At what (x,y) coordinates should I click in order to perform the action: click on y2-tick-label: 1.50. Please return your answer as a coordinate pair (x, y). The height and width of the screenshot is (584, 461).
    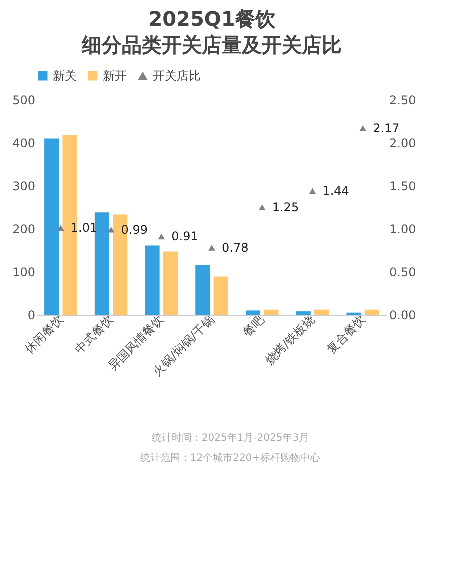
    Looking at the image, I should click on (403, 187).